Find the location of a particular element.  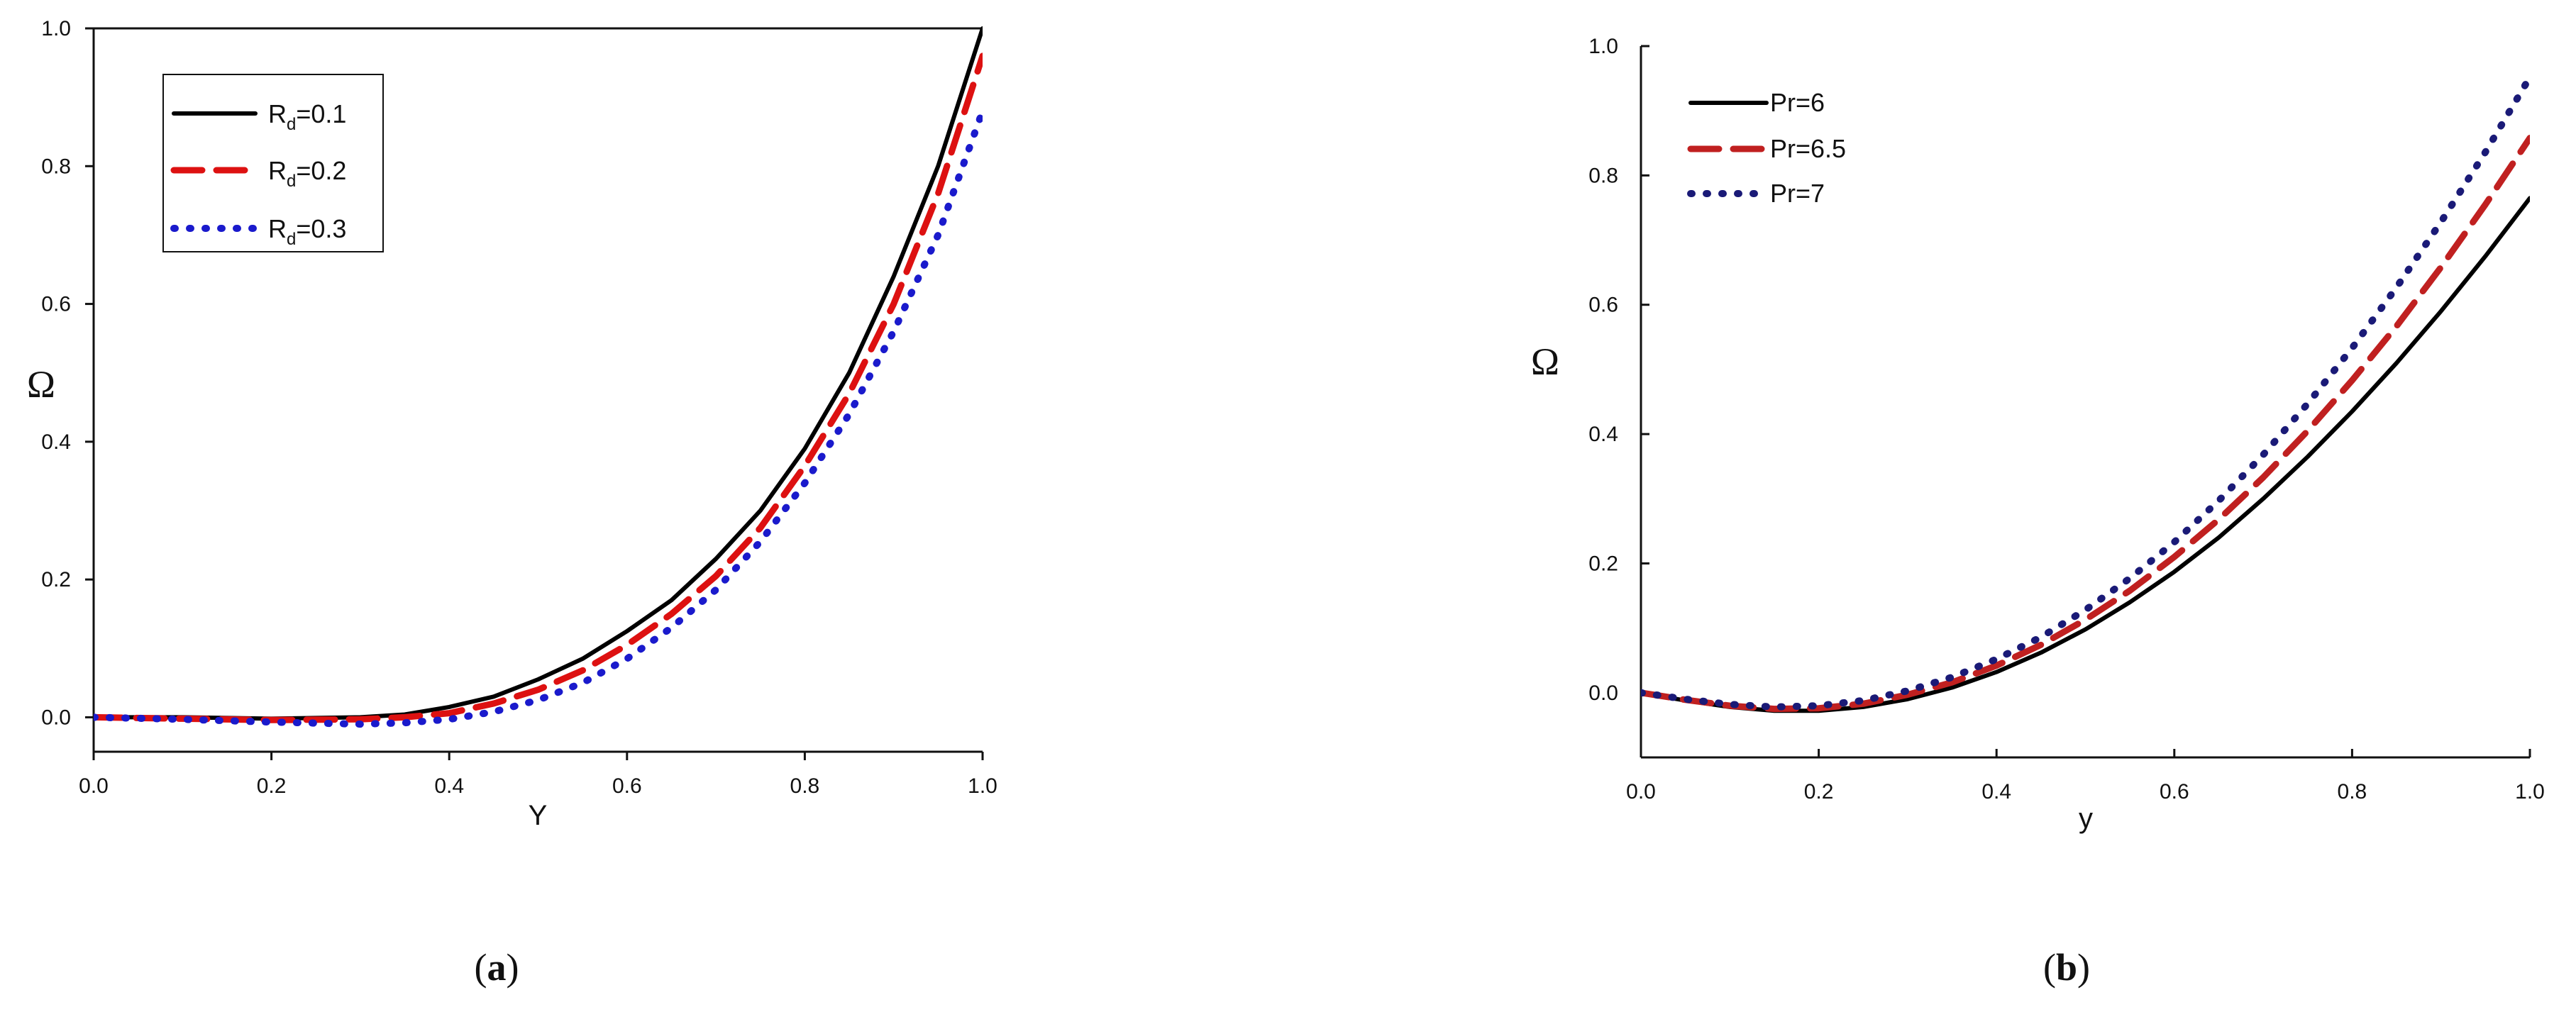

legend: Pr=6 Pr=6.5 Pr=7 is located at coordinates (1766, 148).